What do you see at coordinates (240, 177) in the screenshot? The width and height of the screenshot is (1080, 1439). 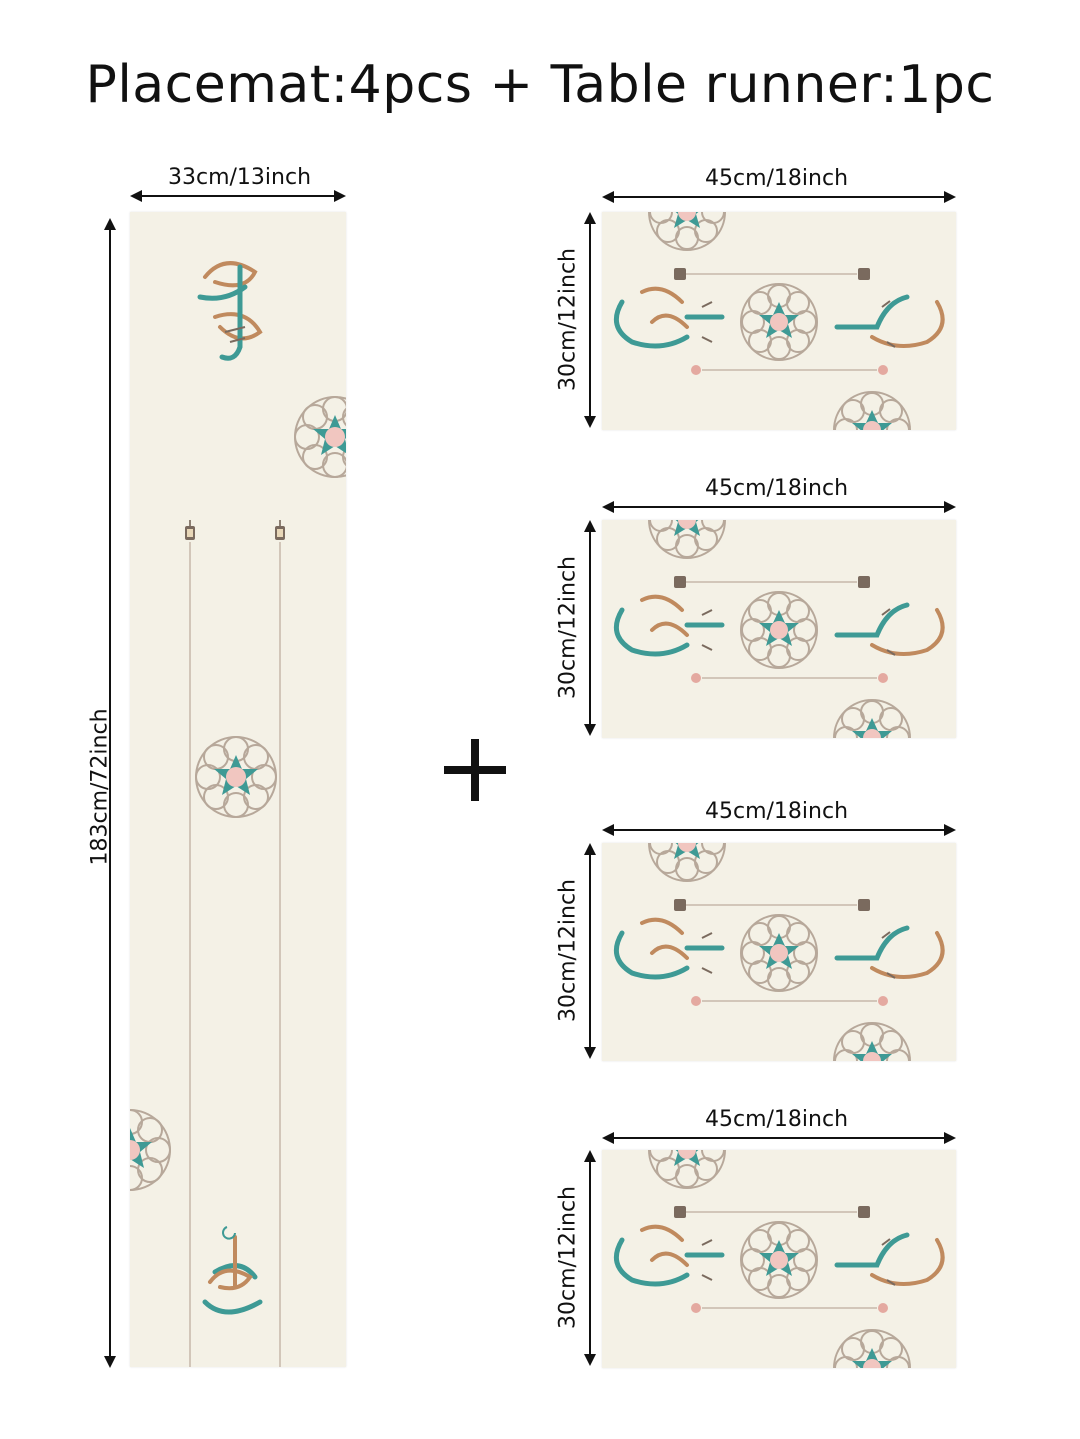 I see `runner-width-label: 33cm/13inch` at bounding box center [240, 177].